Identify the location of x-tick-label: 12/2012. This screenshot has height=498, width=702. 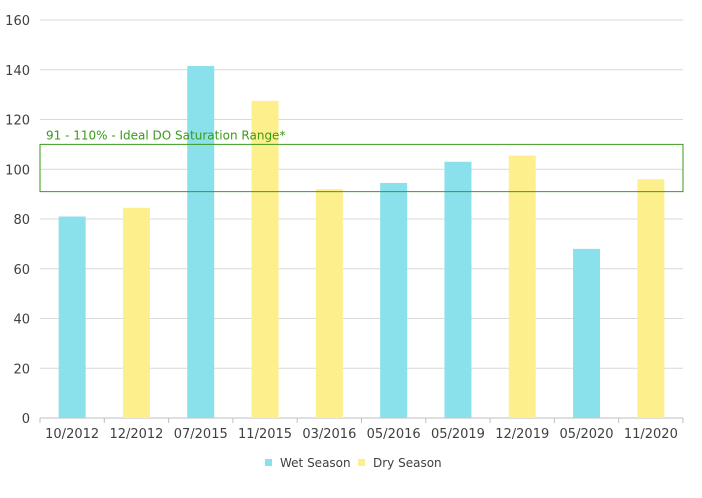
(136, 434).